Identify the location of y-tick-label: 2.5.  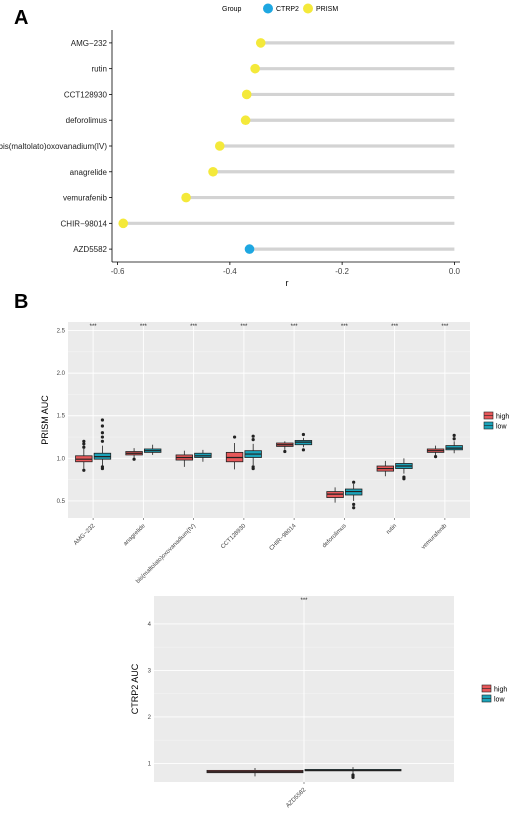
(61, 332).